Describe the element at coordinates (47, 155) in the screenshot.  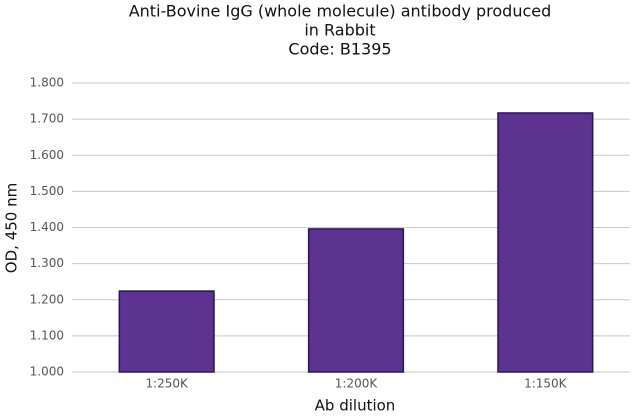
I see `y-tick-label: 1.600` at that location.